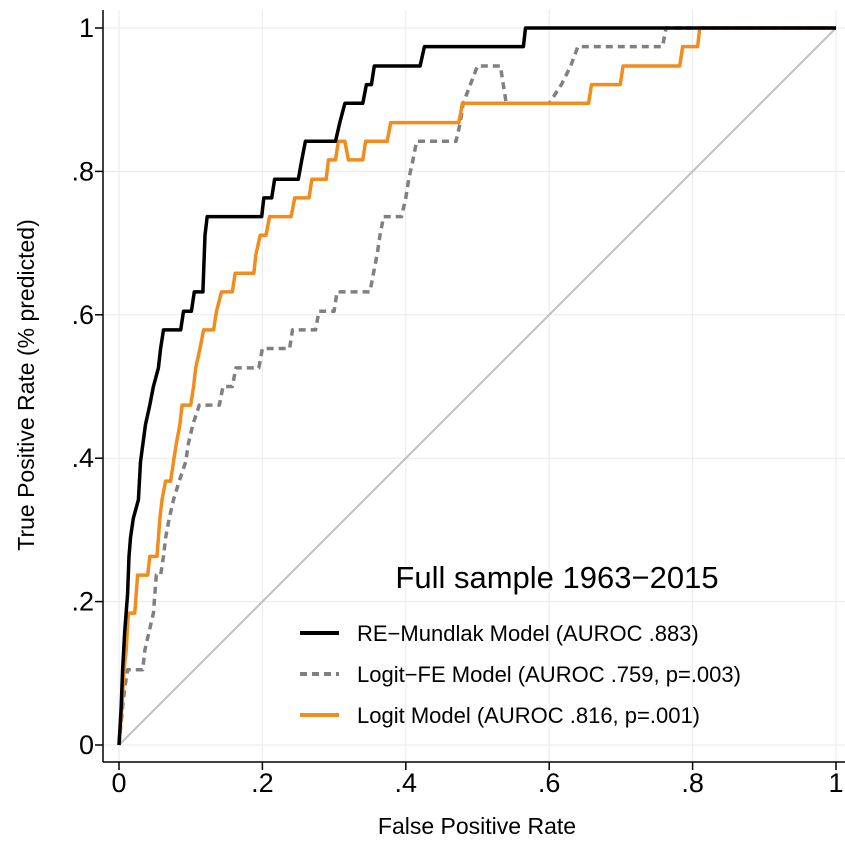  I want to click on legend-label-1: Logit−FE Model (AUROC .759, p=.003), so click(549, 674).